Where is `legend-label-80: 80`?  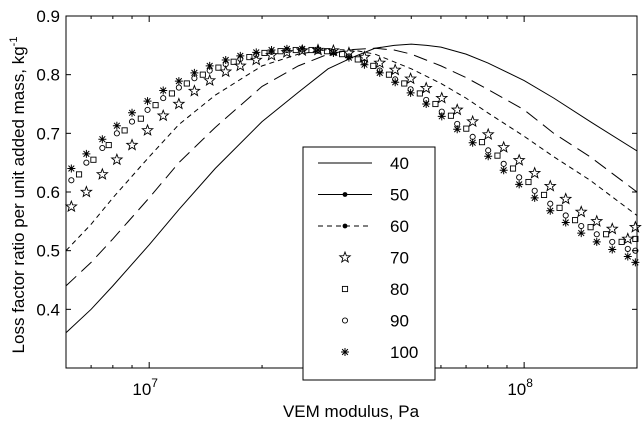
legend-label-80: 80 is located at coordinates (399, 289).